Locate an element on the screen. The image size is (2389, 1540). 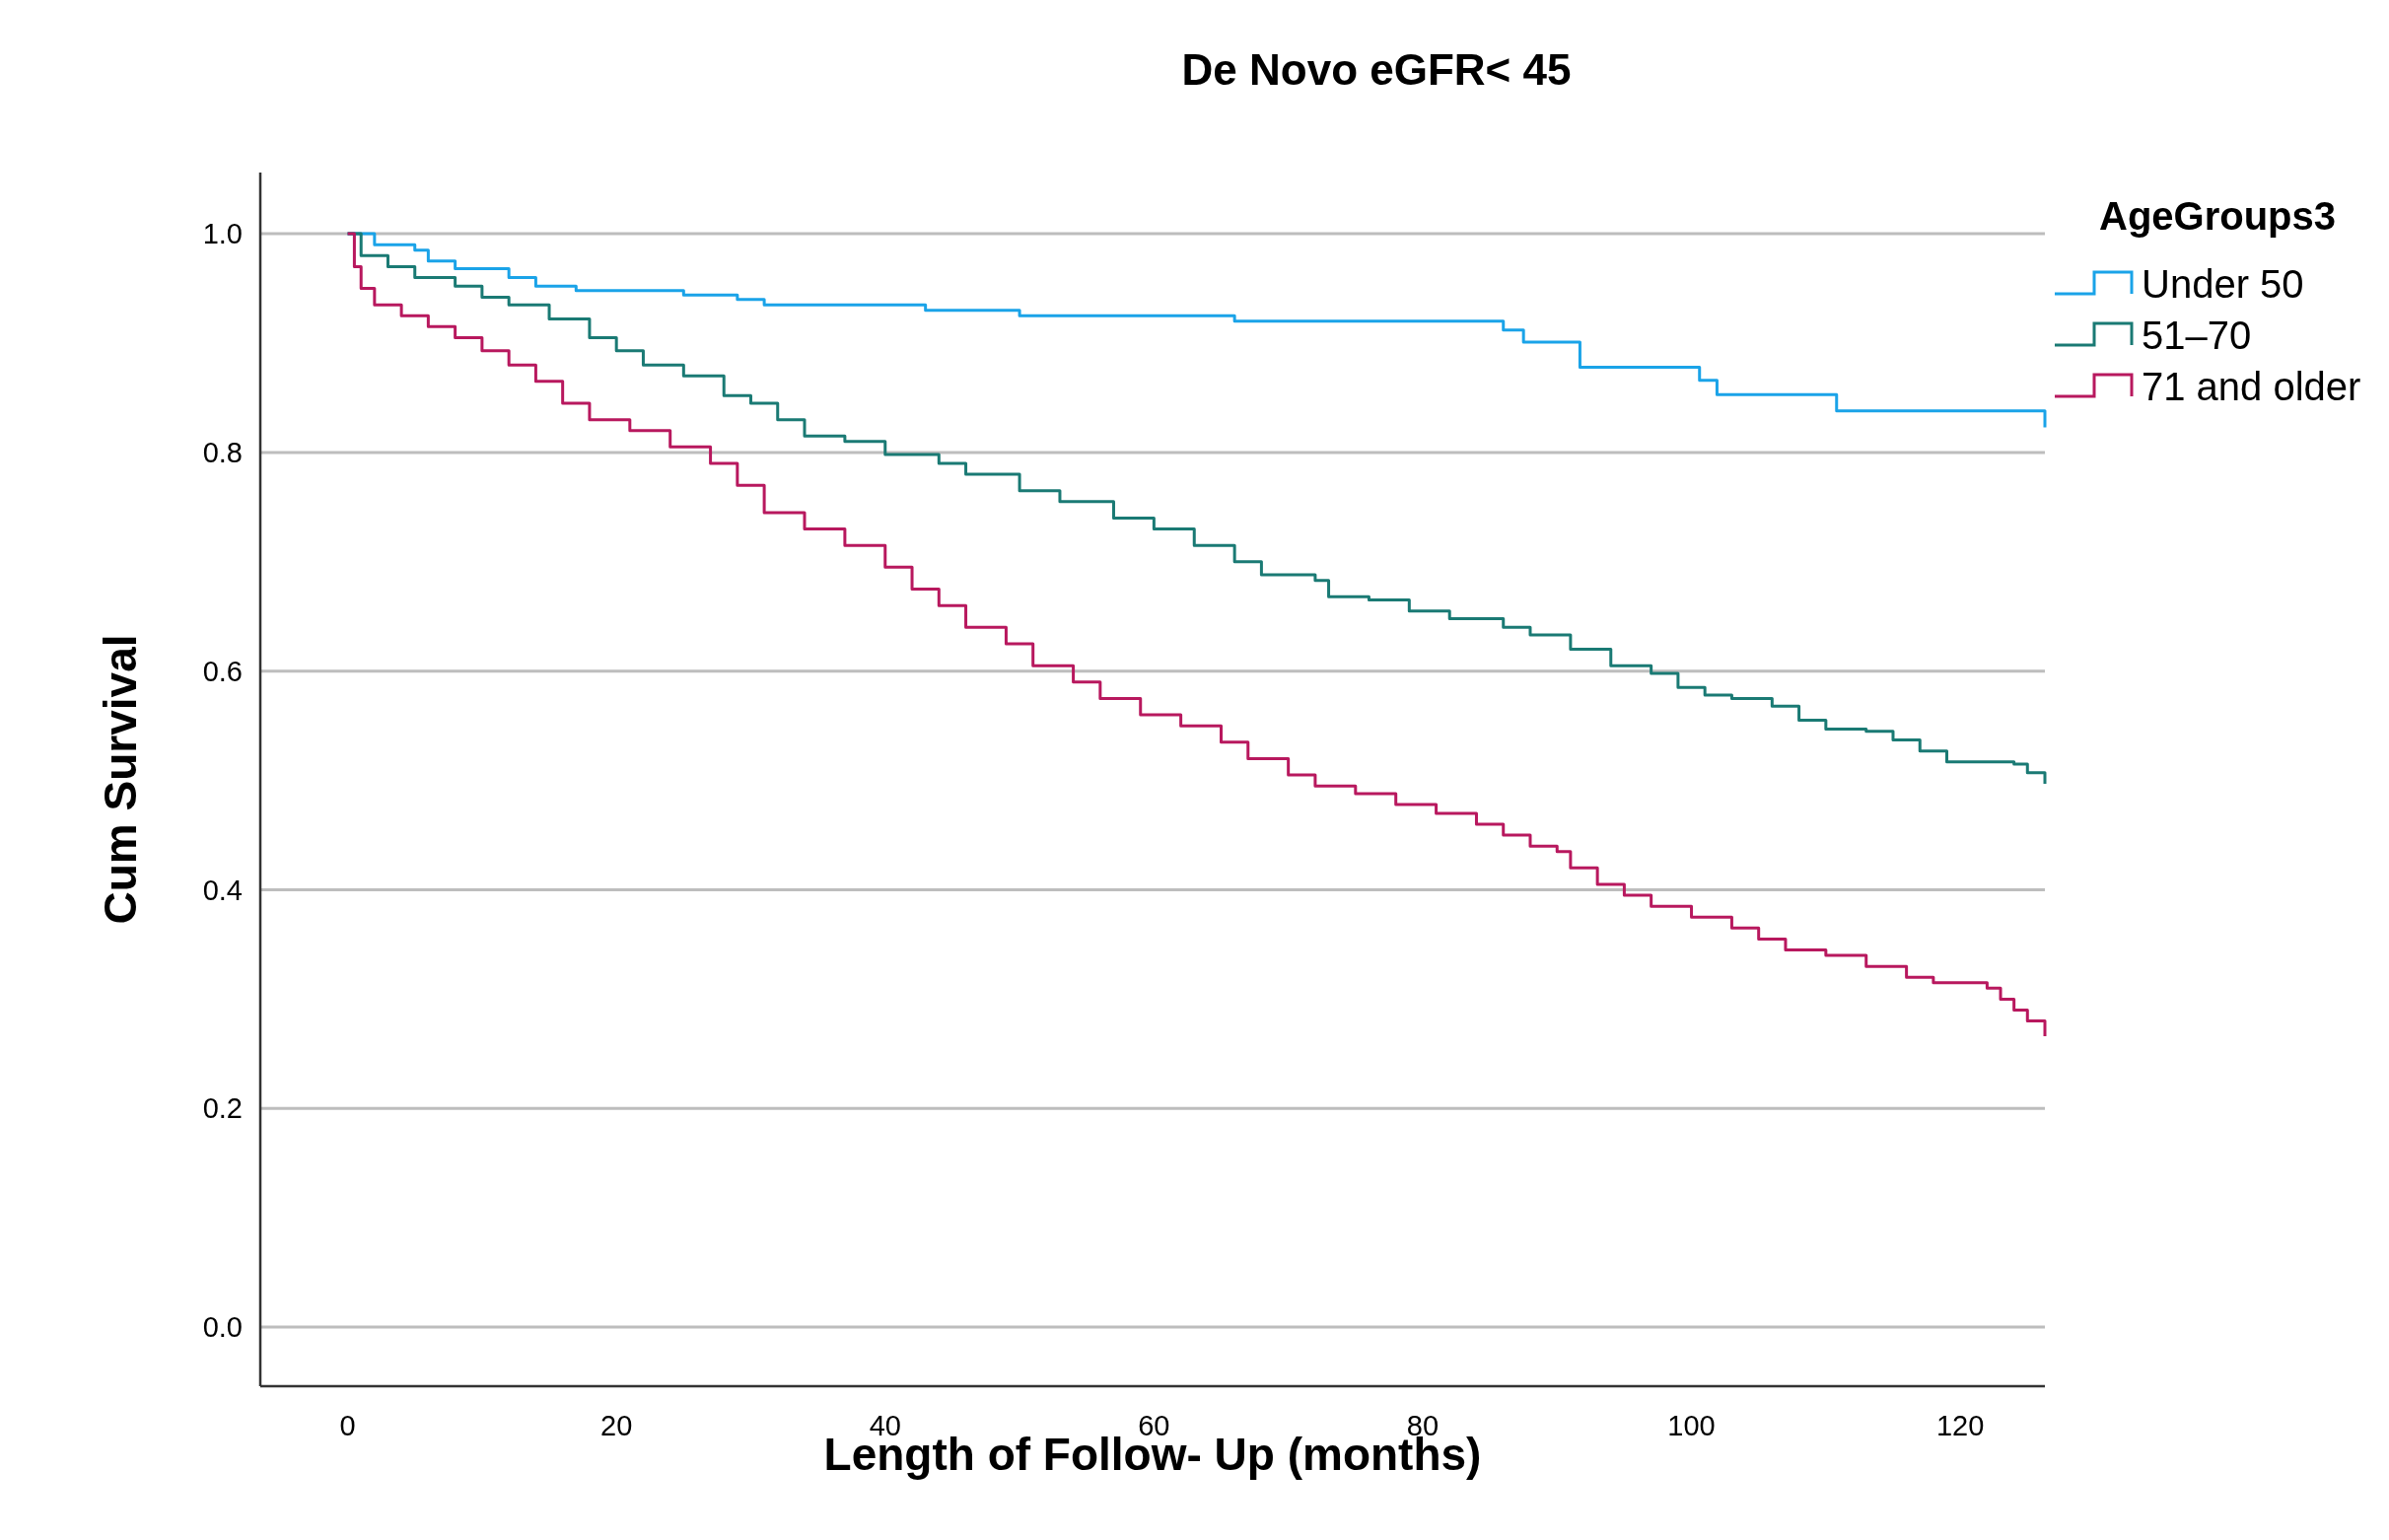
x-tick-label: 20 is located at coordinates (616, 1425).